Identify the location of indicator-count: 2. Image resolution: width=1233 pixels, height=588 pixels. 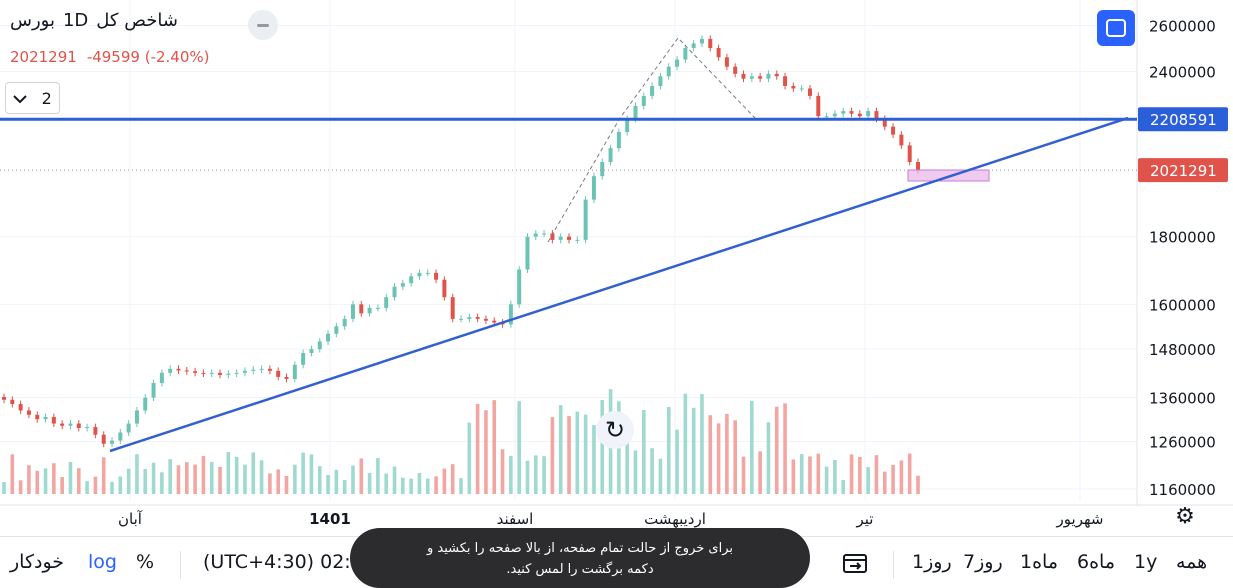
(46, 98).